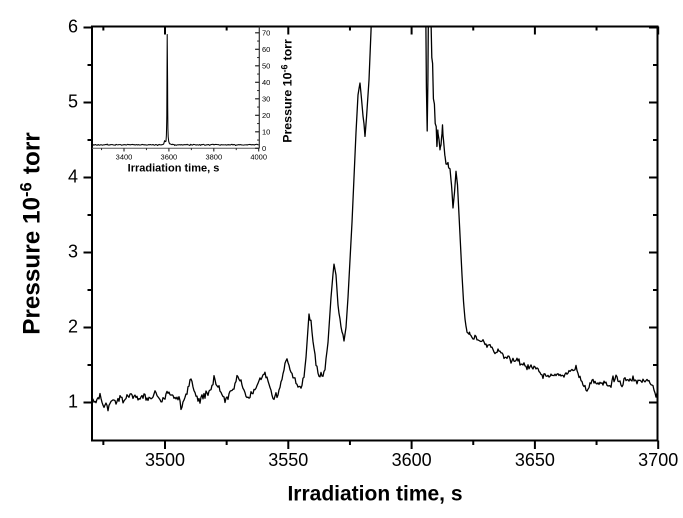  What do you see at coordinates (73, 327) in the screenshot?
I see `svg-text: 2` at bounding box center [73, 327].